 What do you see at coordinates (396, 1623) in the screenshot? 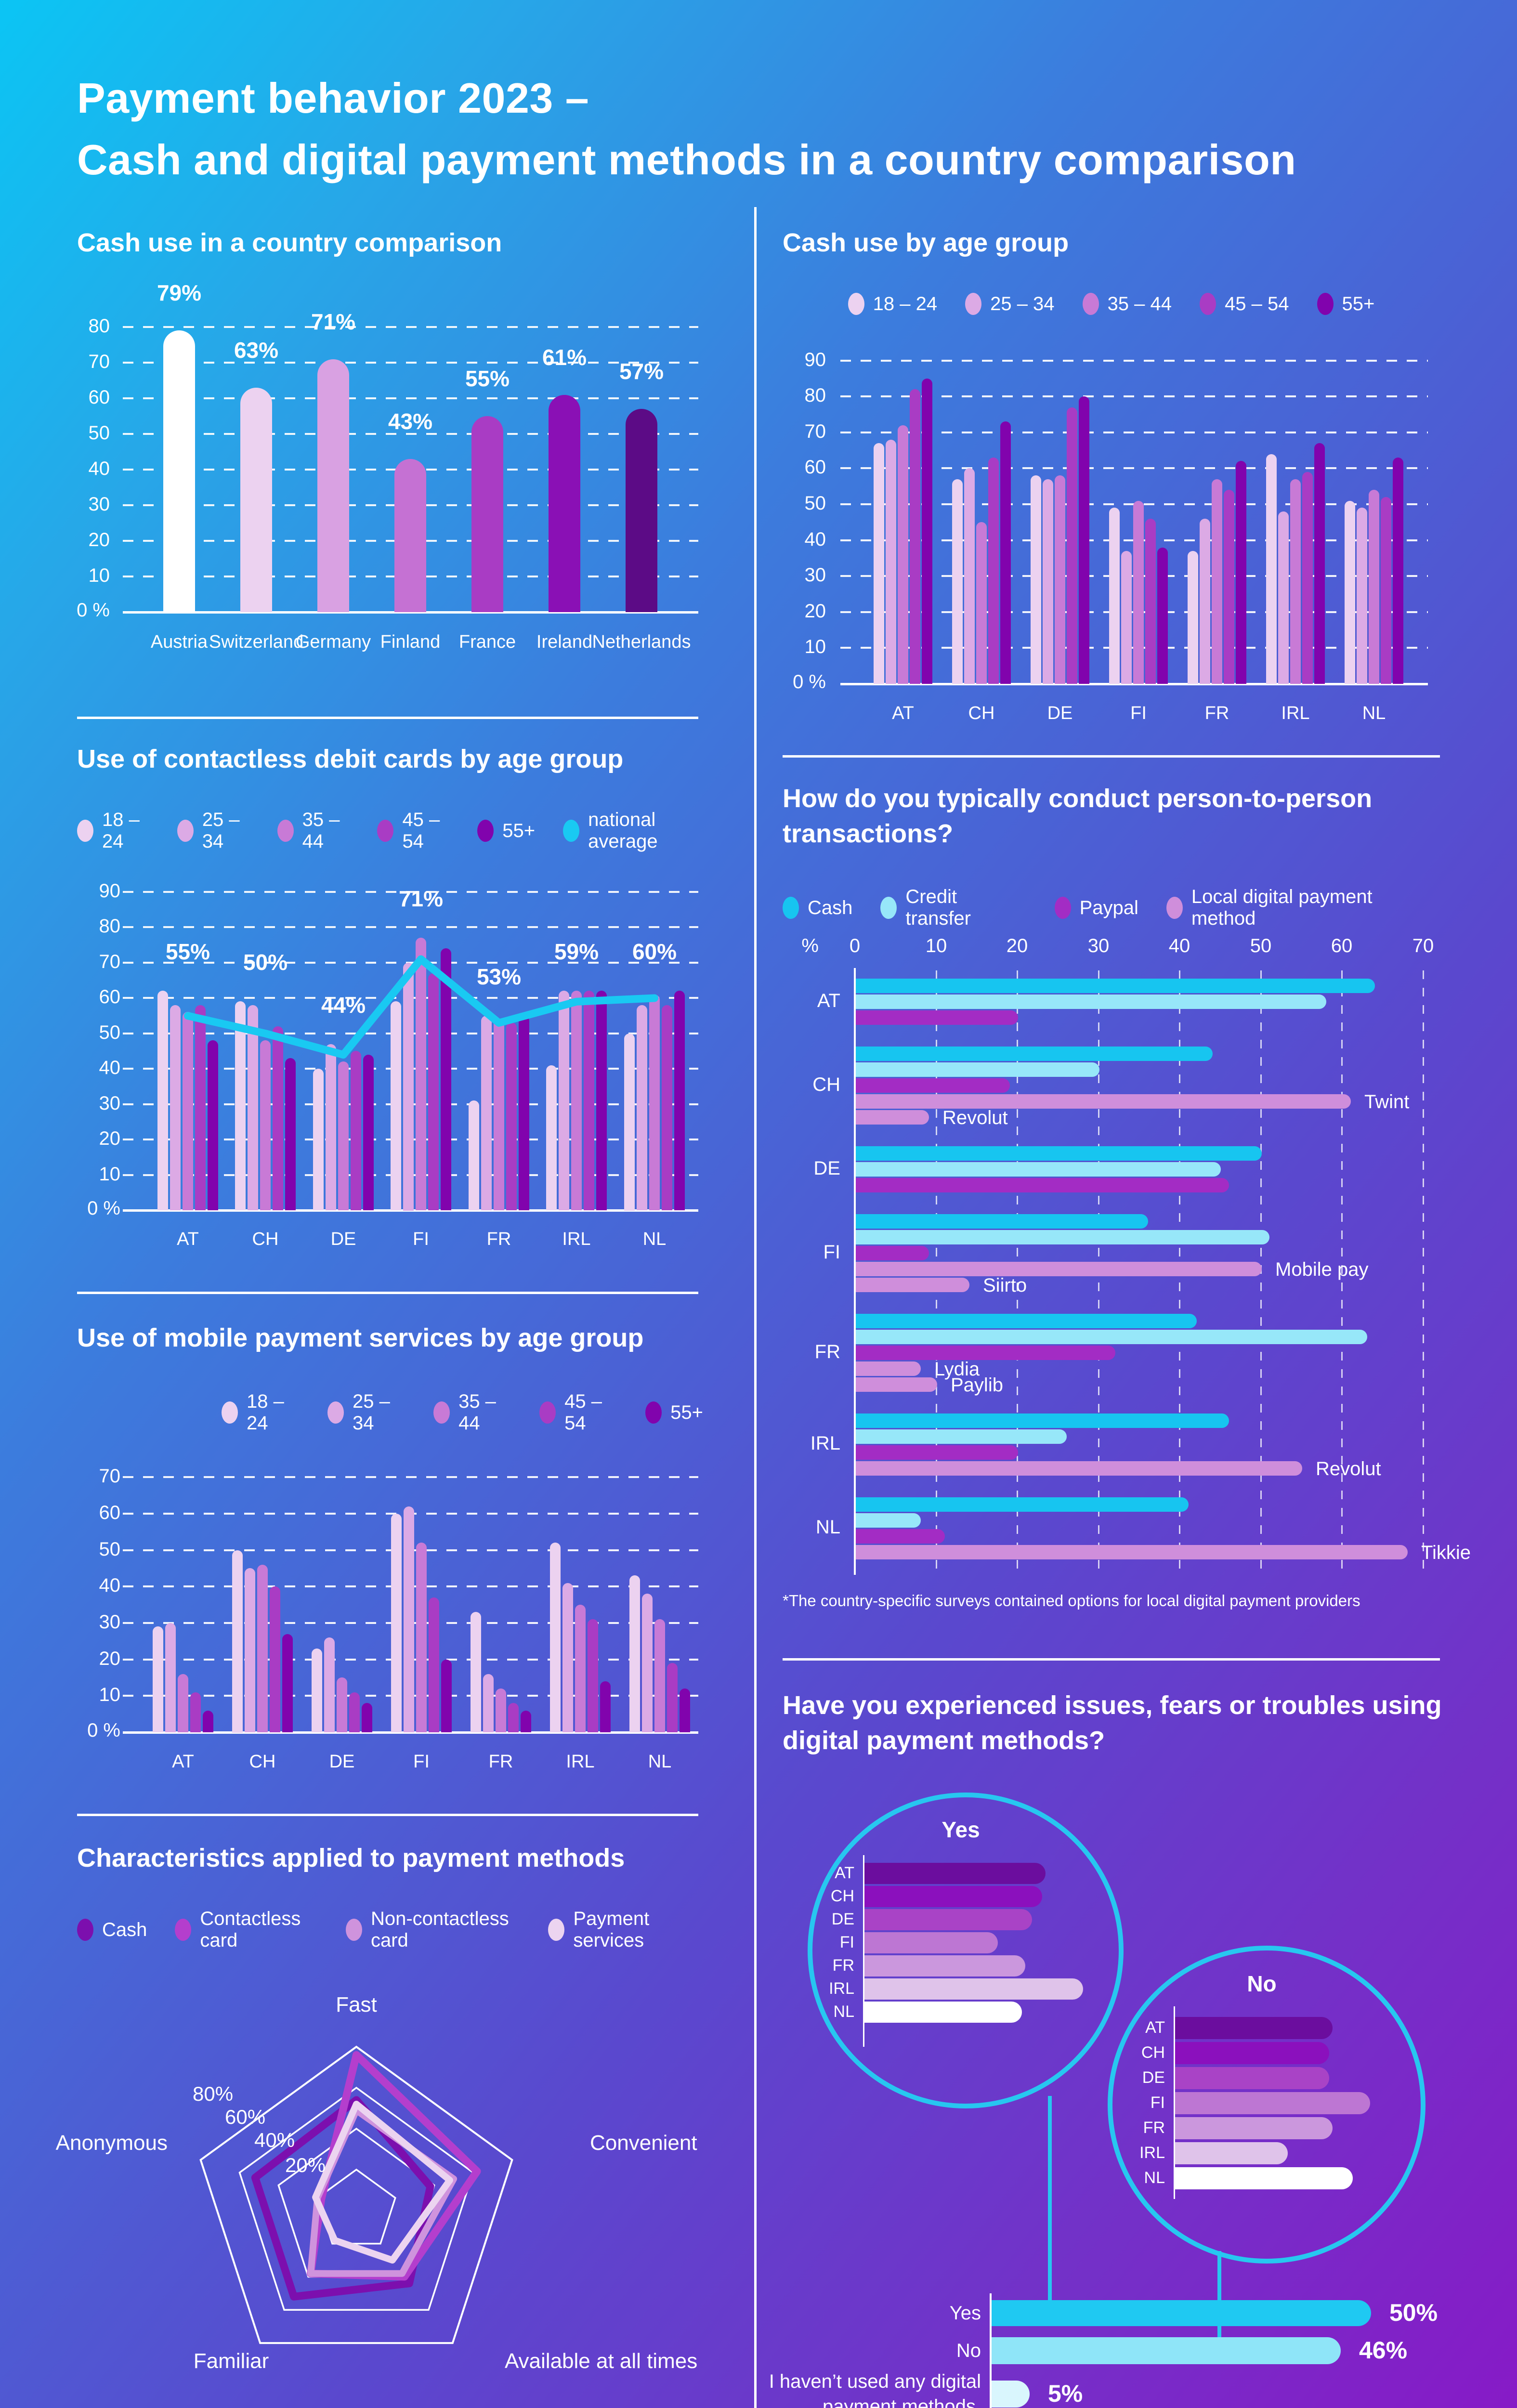
I see `bar-FI-18 – 24` at bounding box center [396, 1623].